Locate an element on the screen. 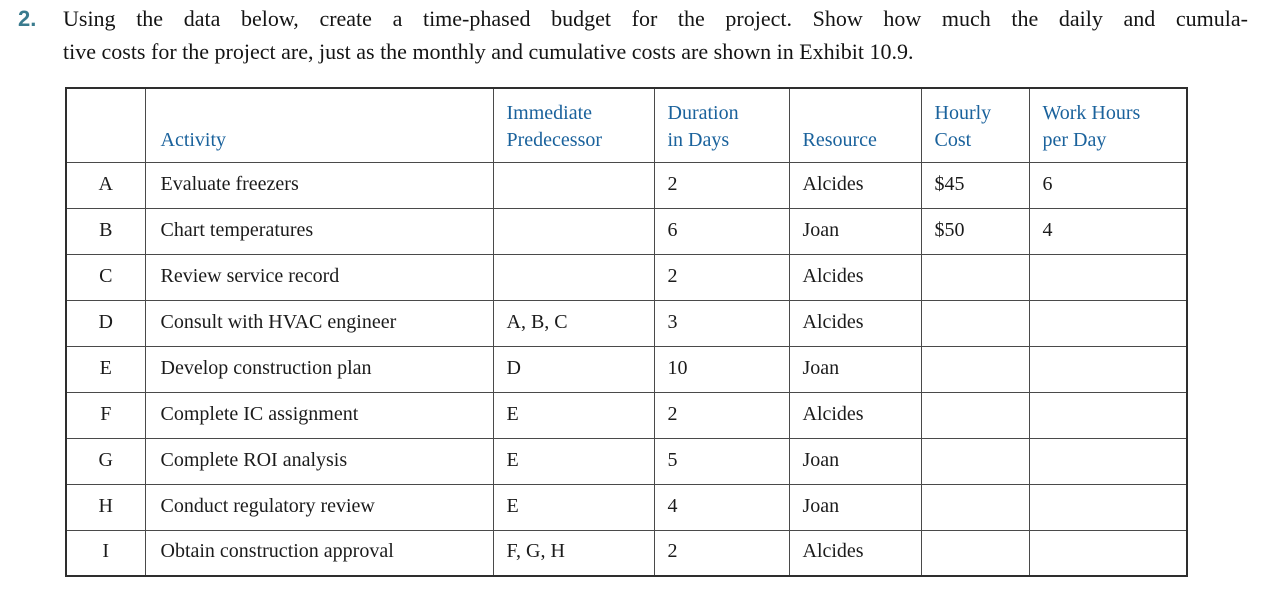  header-blank is located at coordinates (105, 125).